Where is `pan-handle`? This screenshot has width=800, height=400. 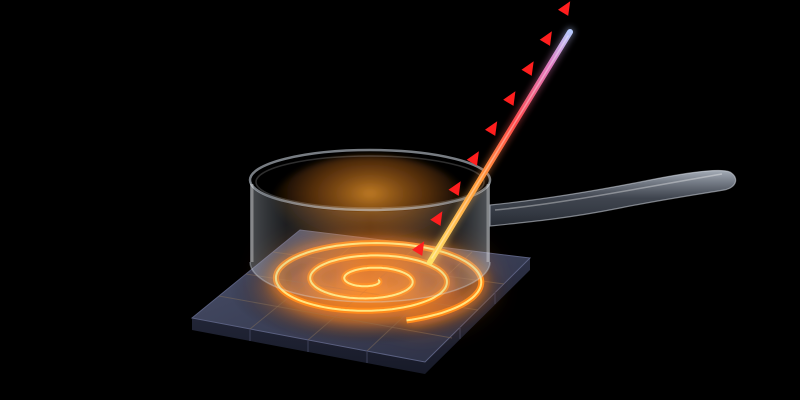
pan-handle is located at coordinates (613, 198).